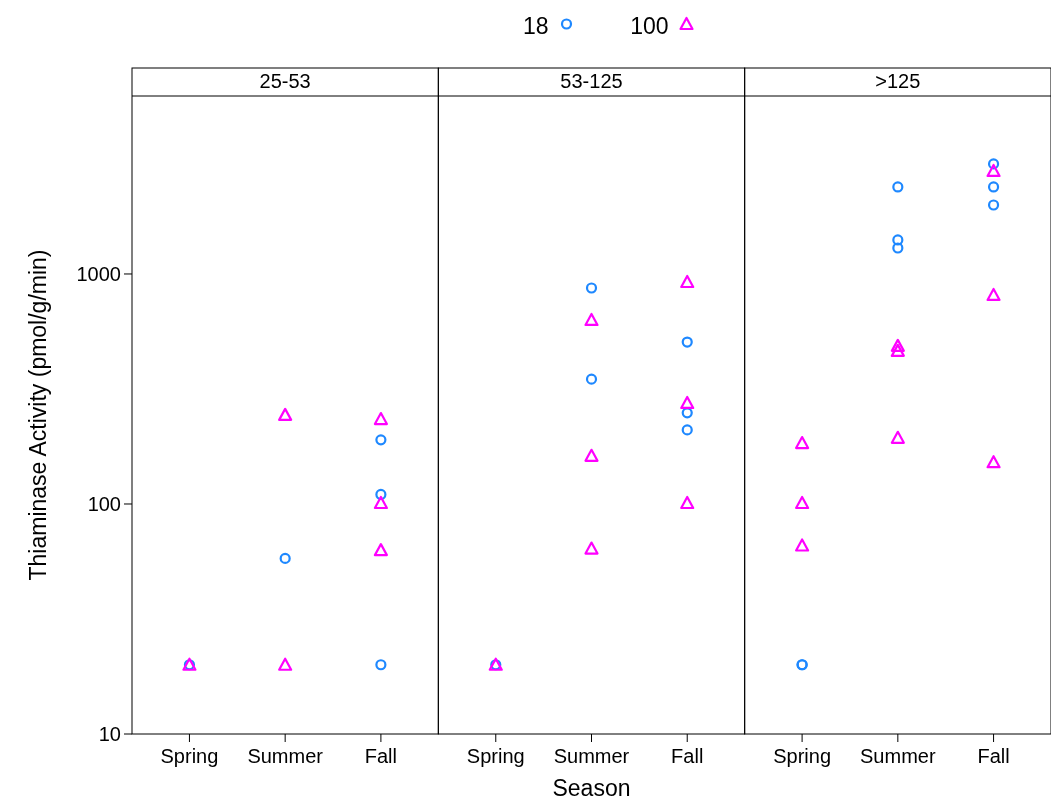  Describe the element at coordinates (38, 415) in the screenshot. I see `y-axis-title: Thiaminase Activity (pmol/g/min)` at that location.